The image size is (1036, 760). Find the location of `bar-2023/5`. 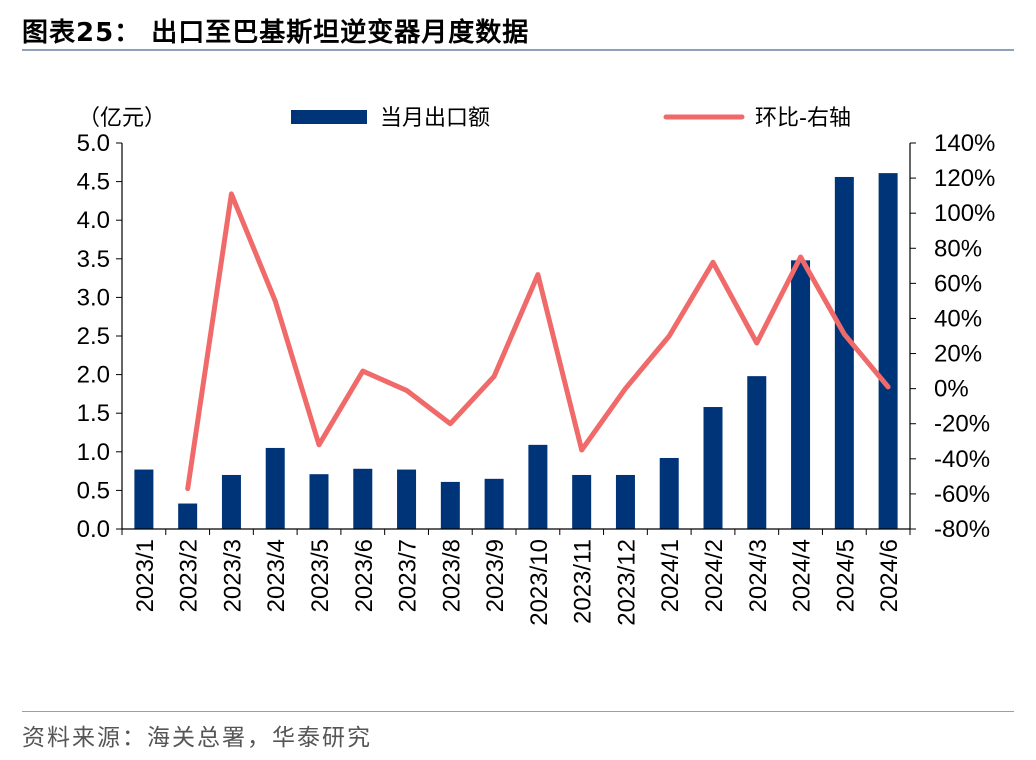

bar-2023/5 is located at coordinates (319, 501).